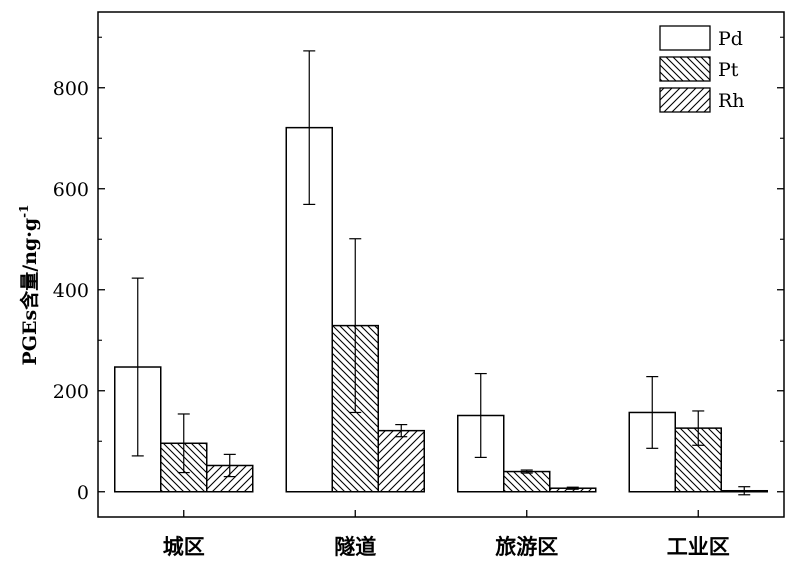 The height and width of the screenshot is (569, 800). I want to click on legend-item-pd: Pd, so click(701, 38).